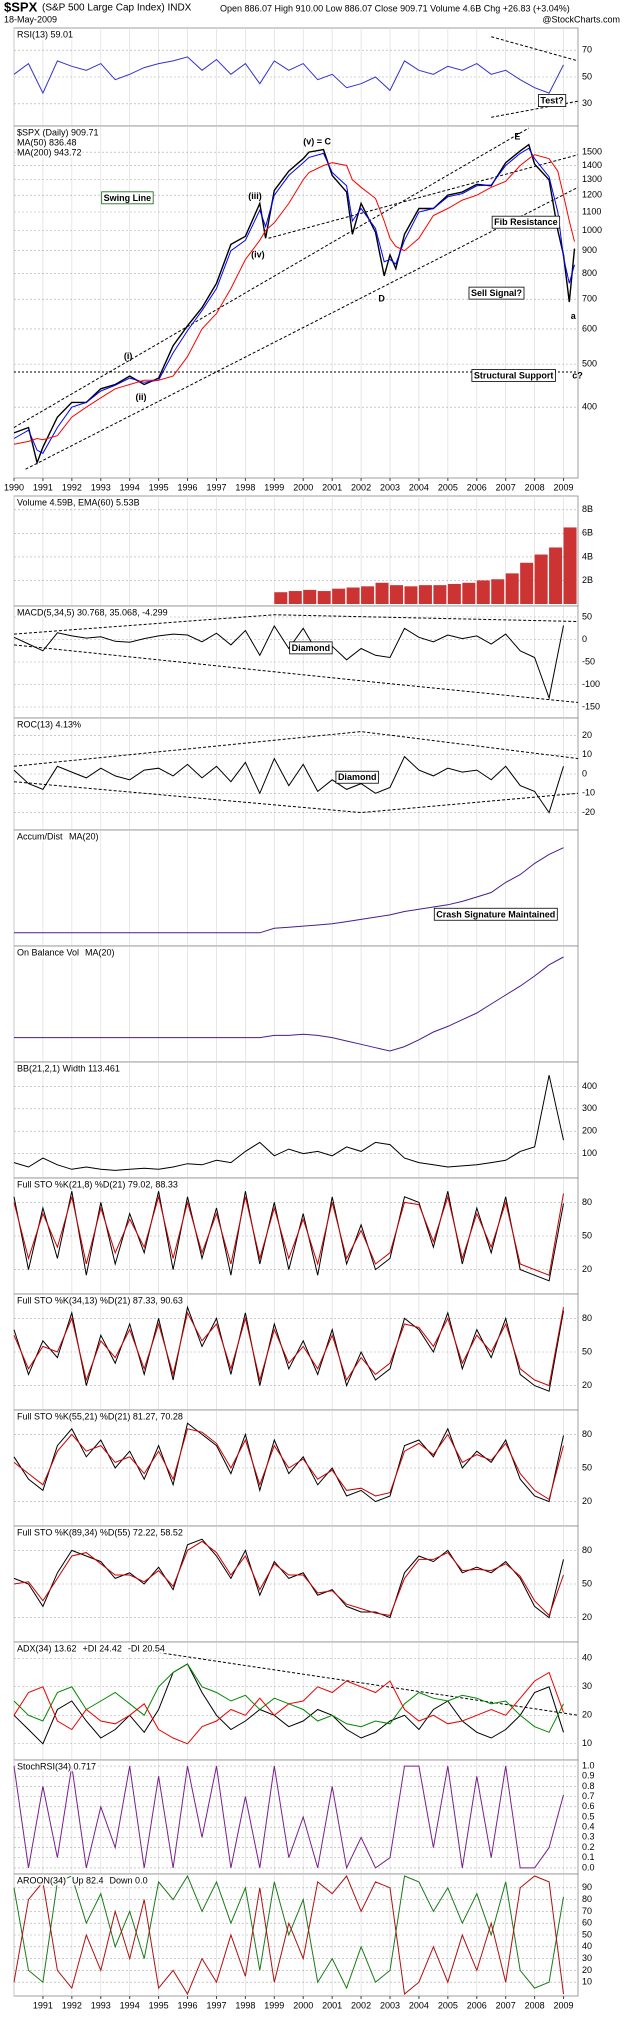  I want to click on panel-title: Volume 4.59B, EMA(60) 5.53B, so click(78, 502).